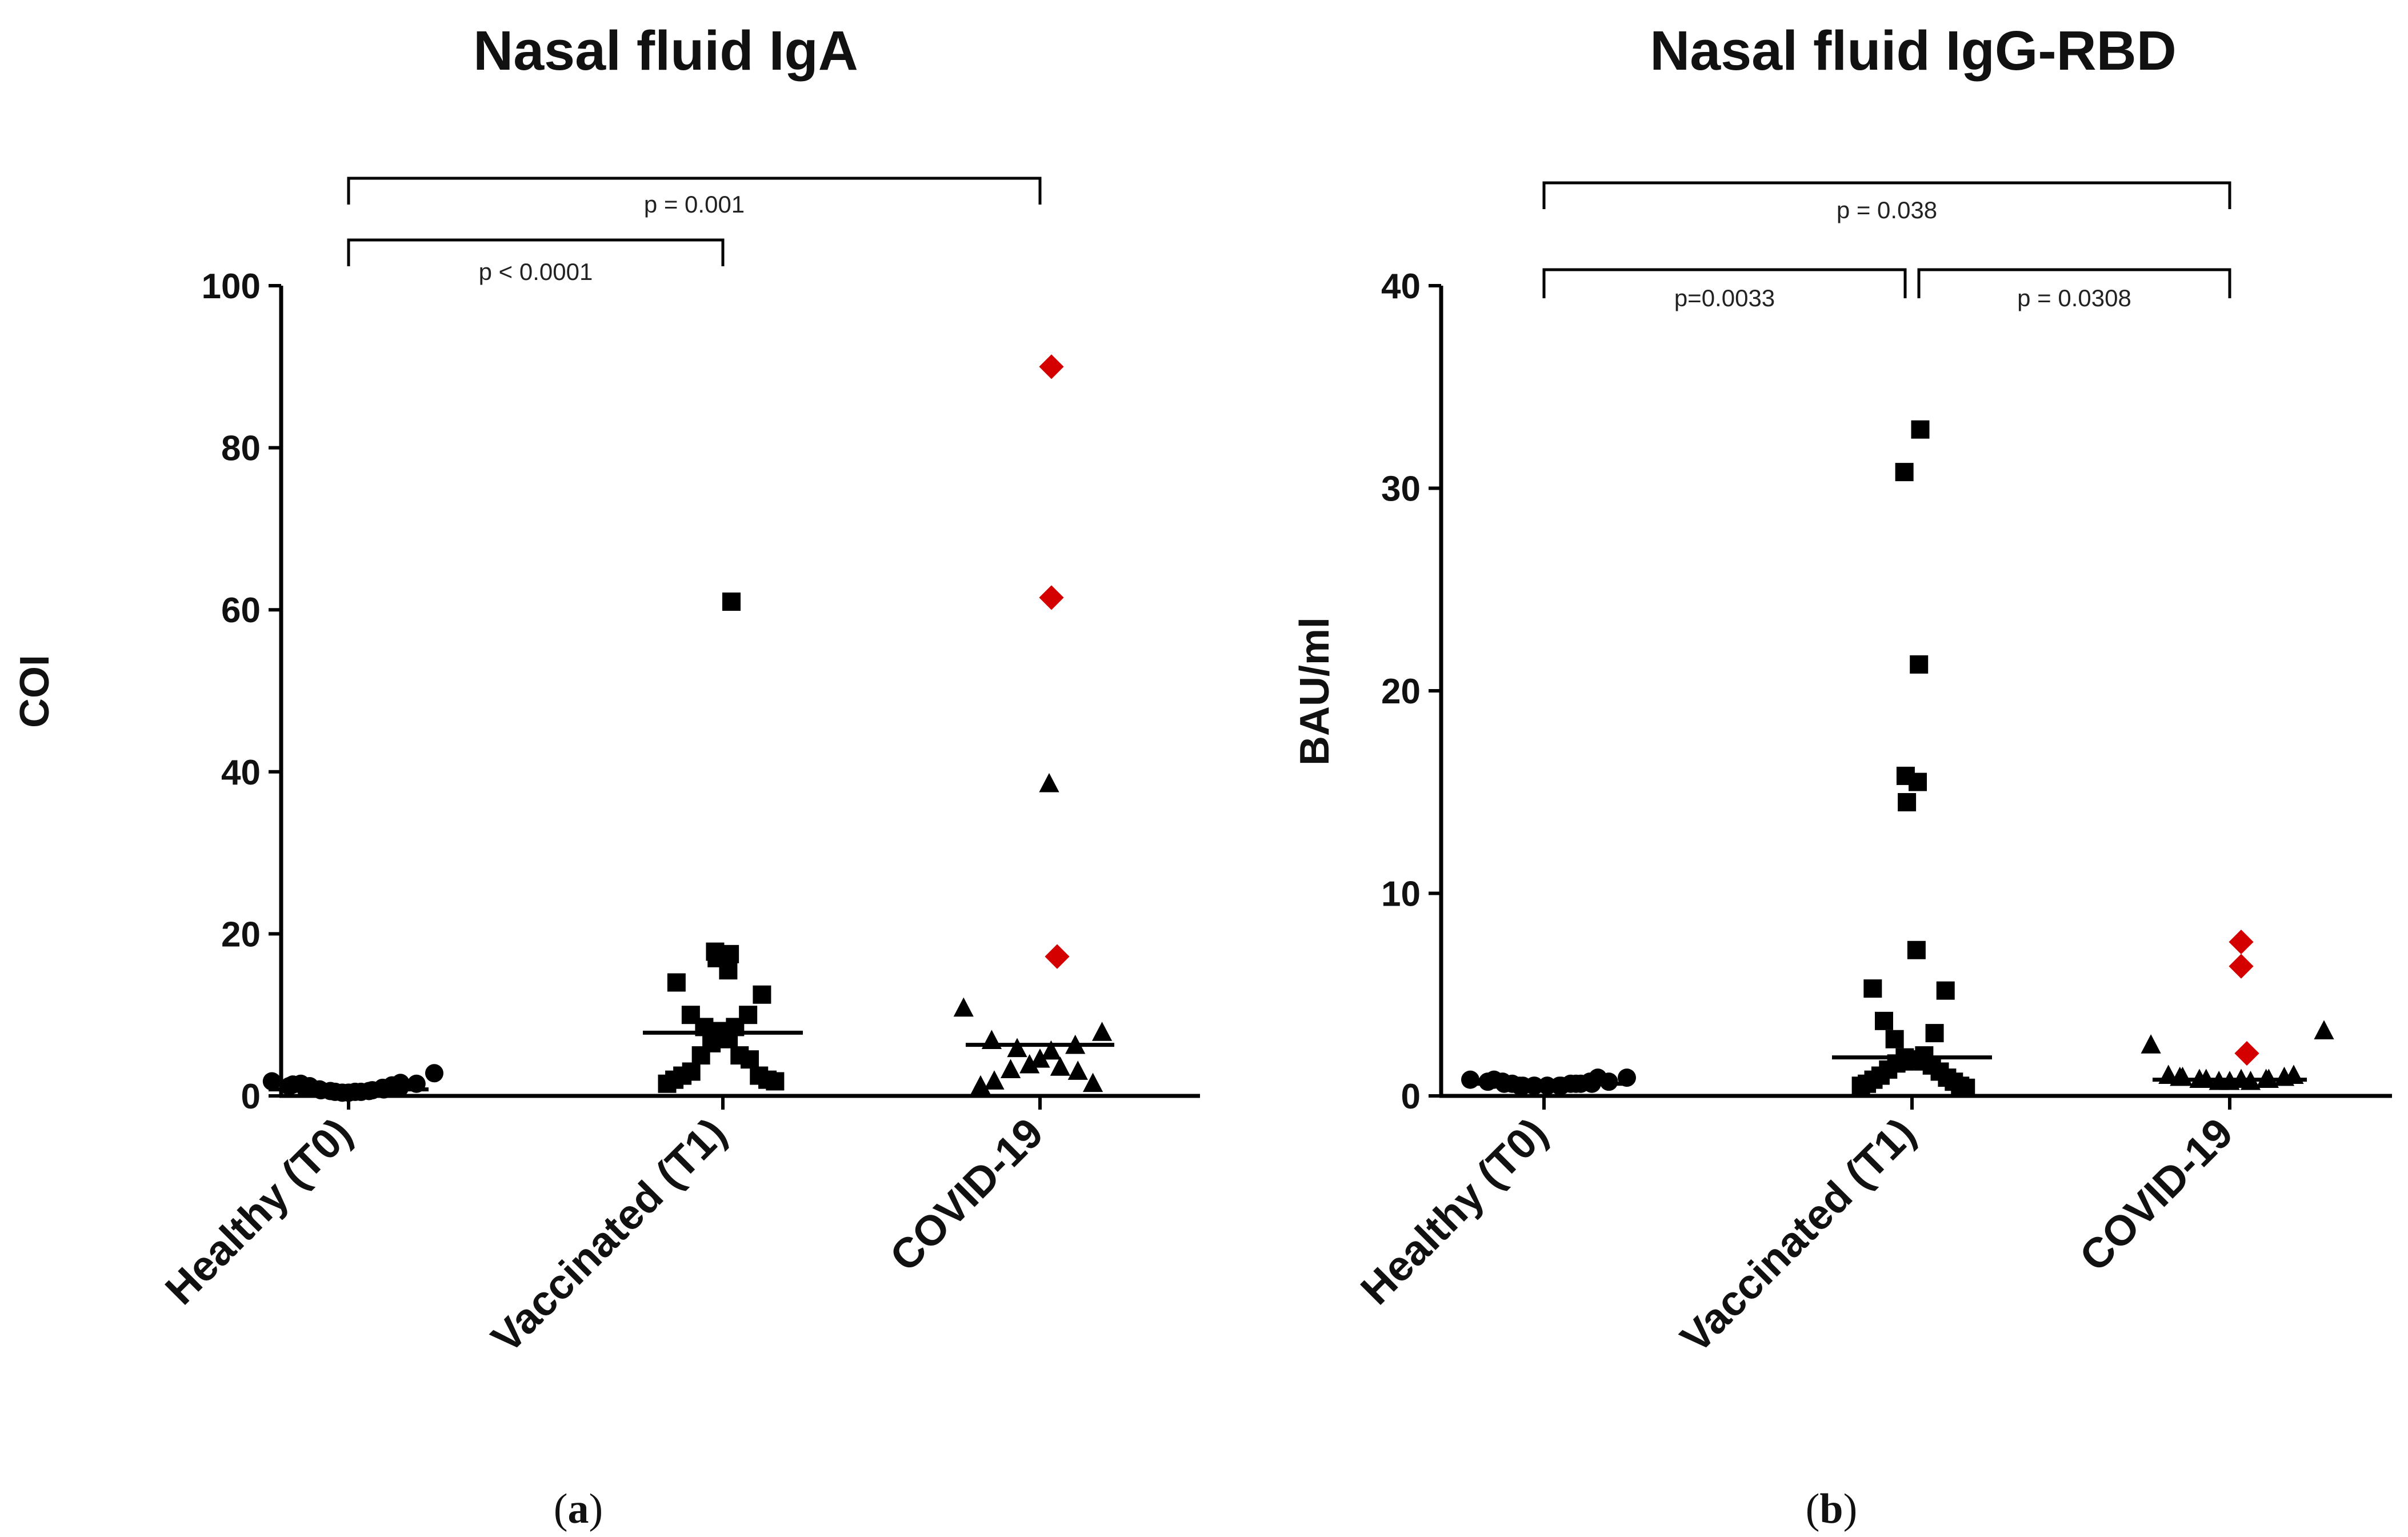 The height and width of the screenshot is (1537, 2408). I want to click on chart-title: Nasal fluid IgG-RBD, so click(1913, 50).